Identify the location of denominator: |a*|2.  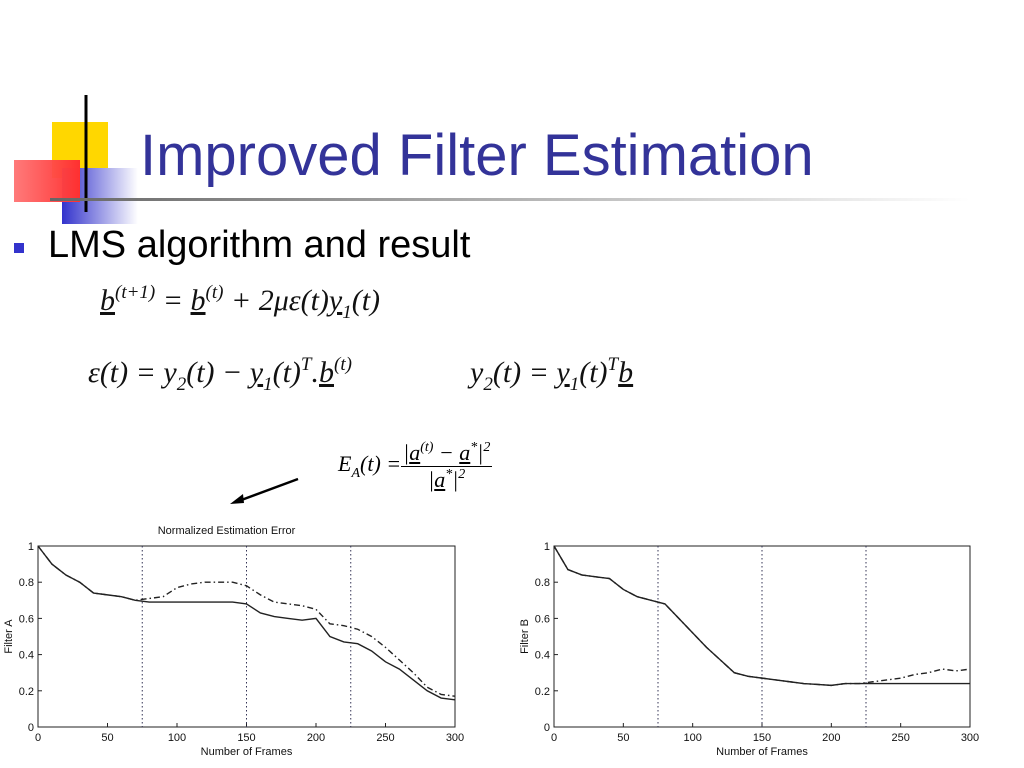
(446, 480).